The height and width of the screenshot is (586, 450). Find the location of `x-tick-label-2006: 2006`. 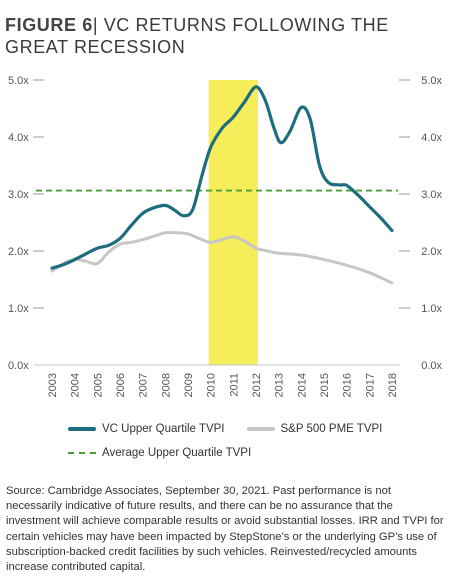

x-tick-label-2006: 2006 is located at coordinates (121, 385).